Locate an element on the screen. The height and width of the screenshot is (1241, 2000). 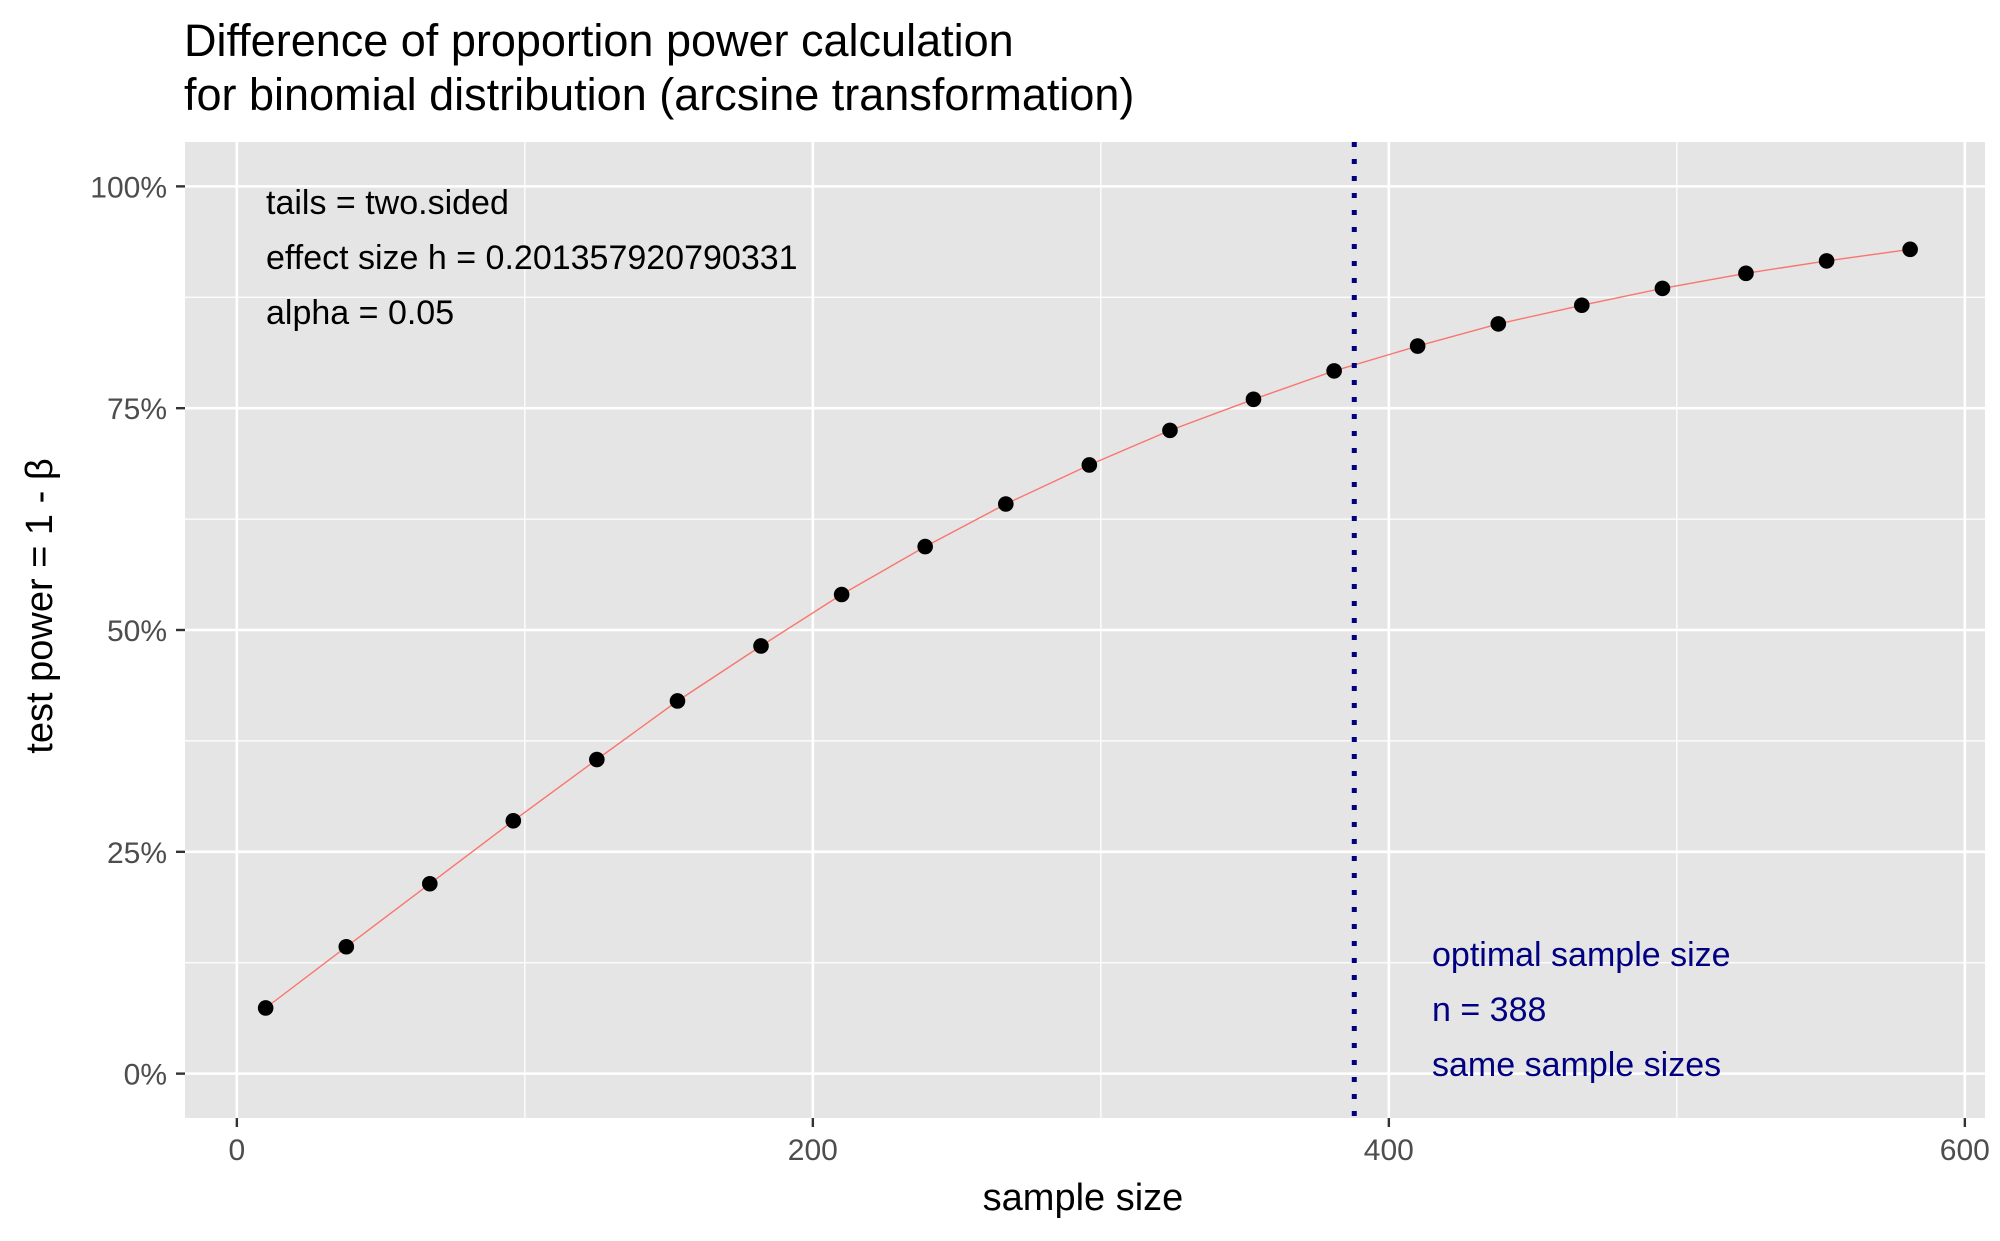
y-tick-label: 25% is located at coordinates (137, 853).